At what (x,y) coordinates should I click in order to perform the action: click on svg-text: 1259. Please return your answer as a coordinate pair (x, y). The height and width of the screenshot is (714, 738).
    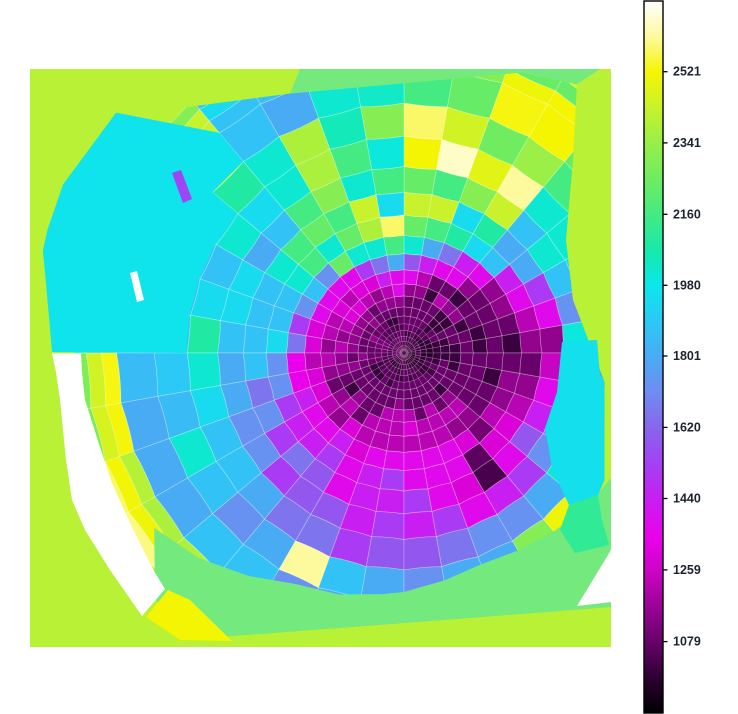
    Looking at the image, I should click on (687, 570).